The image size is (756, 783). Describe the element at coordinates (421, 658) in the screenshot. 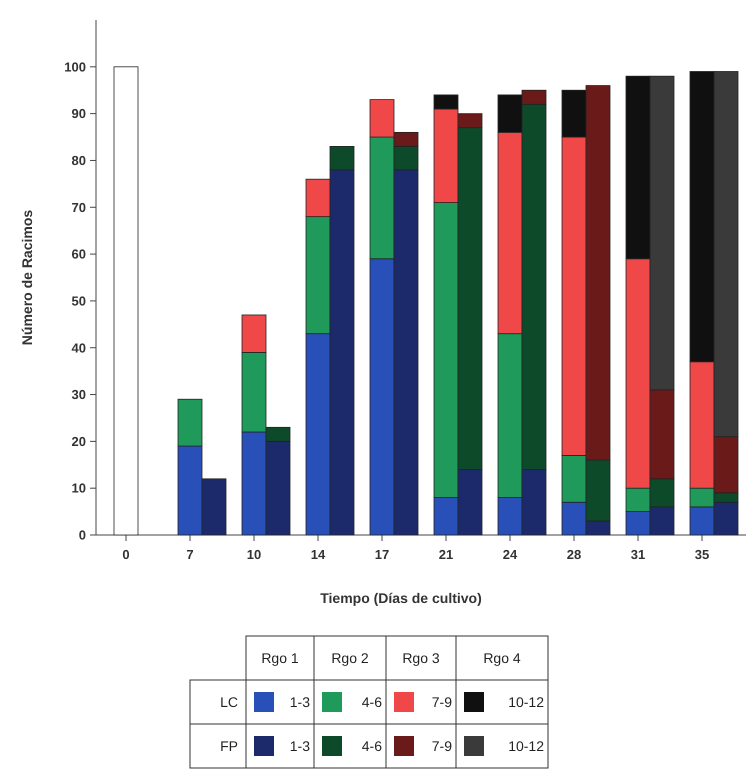

I see `text: Rgo 3` at that location.